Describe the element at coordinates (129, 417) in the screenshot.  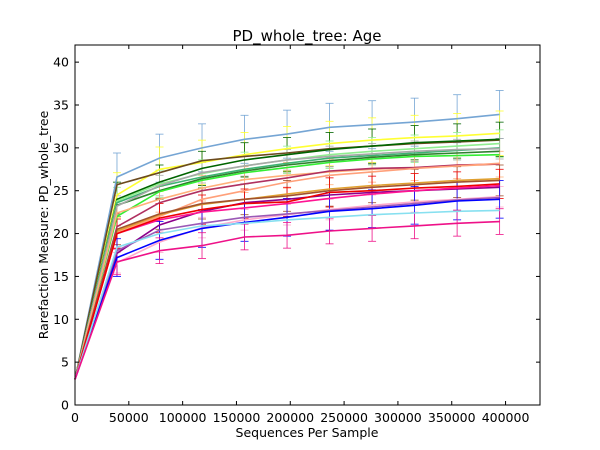
I see `x-tick-label: 50000` at that location.